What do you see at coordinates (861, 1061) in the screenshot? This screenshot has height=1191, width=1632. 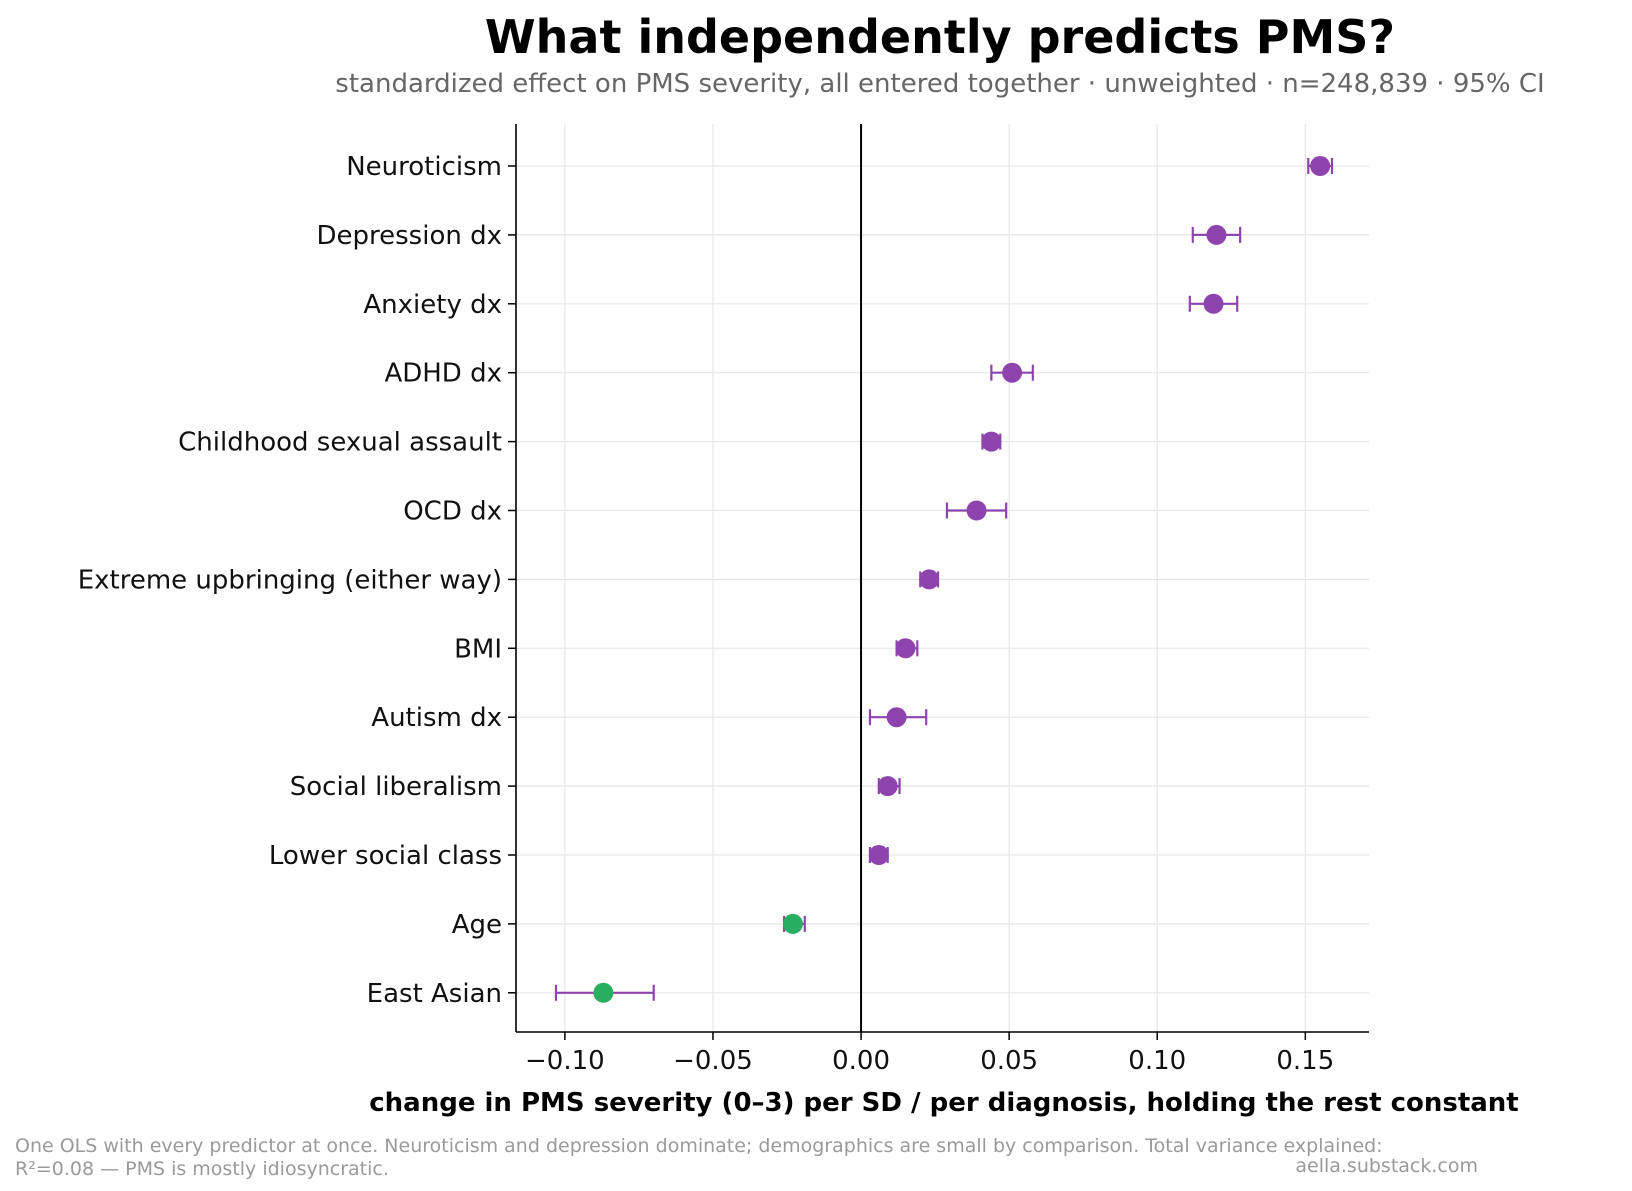 I see `x-tick-label: 0.00` at bounding box center [861, 1061].